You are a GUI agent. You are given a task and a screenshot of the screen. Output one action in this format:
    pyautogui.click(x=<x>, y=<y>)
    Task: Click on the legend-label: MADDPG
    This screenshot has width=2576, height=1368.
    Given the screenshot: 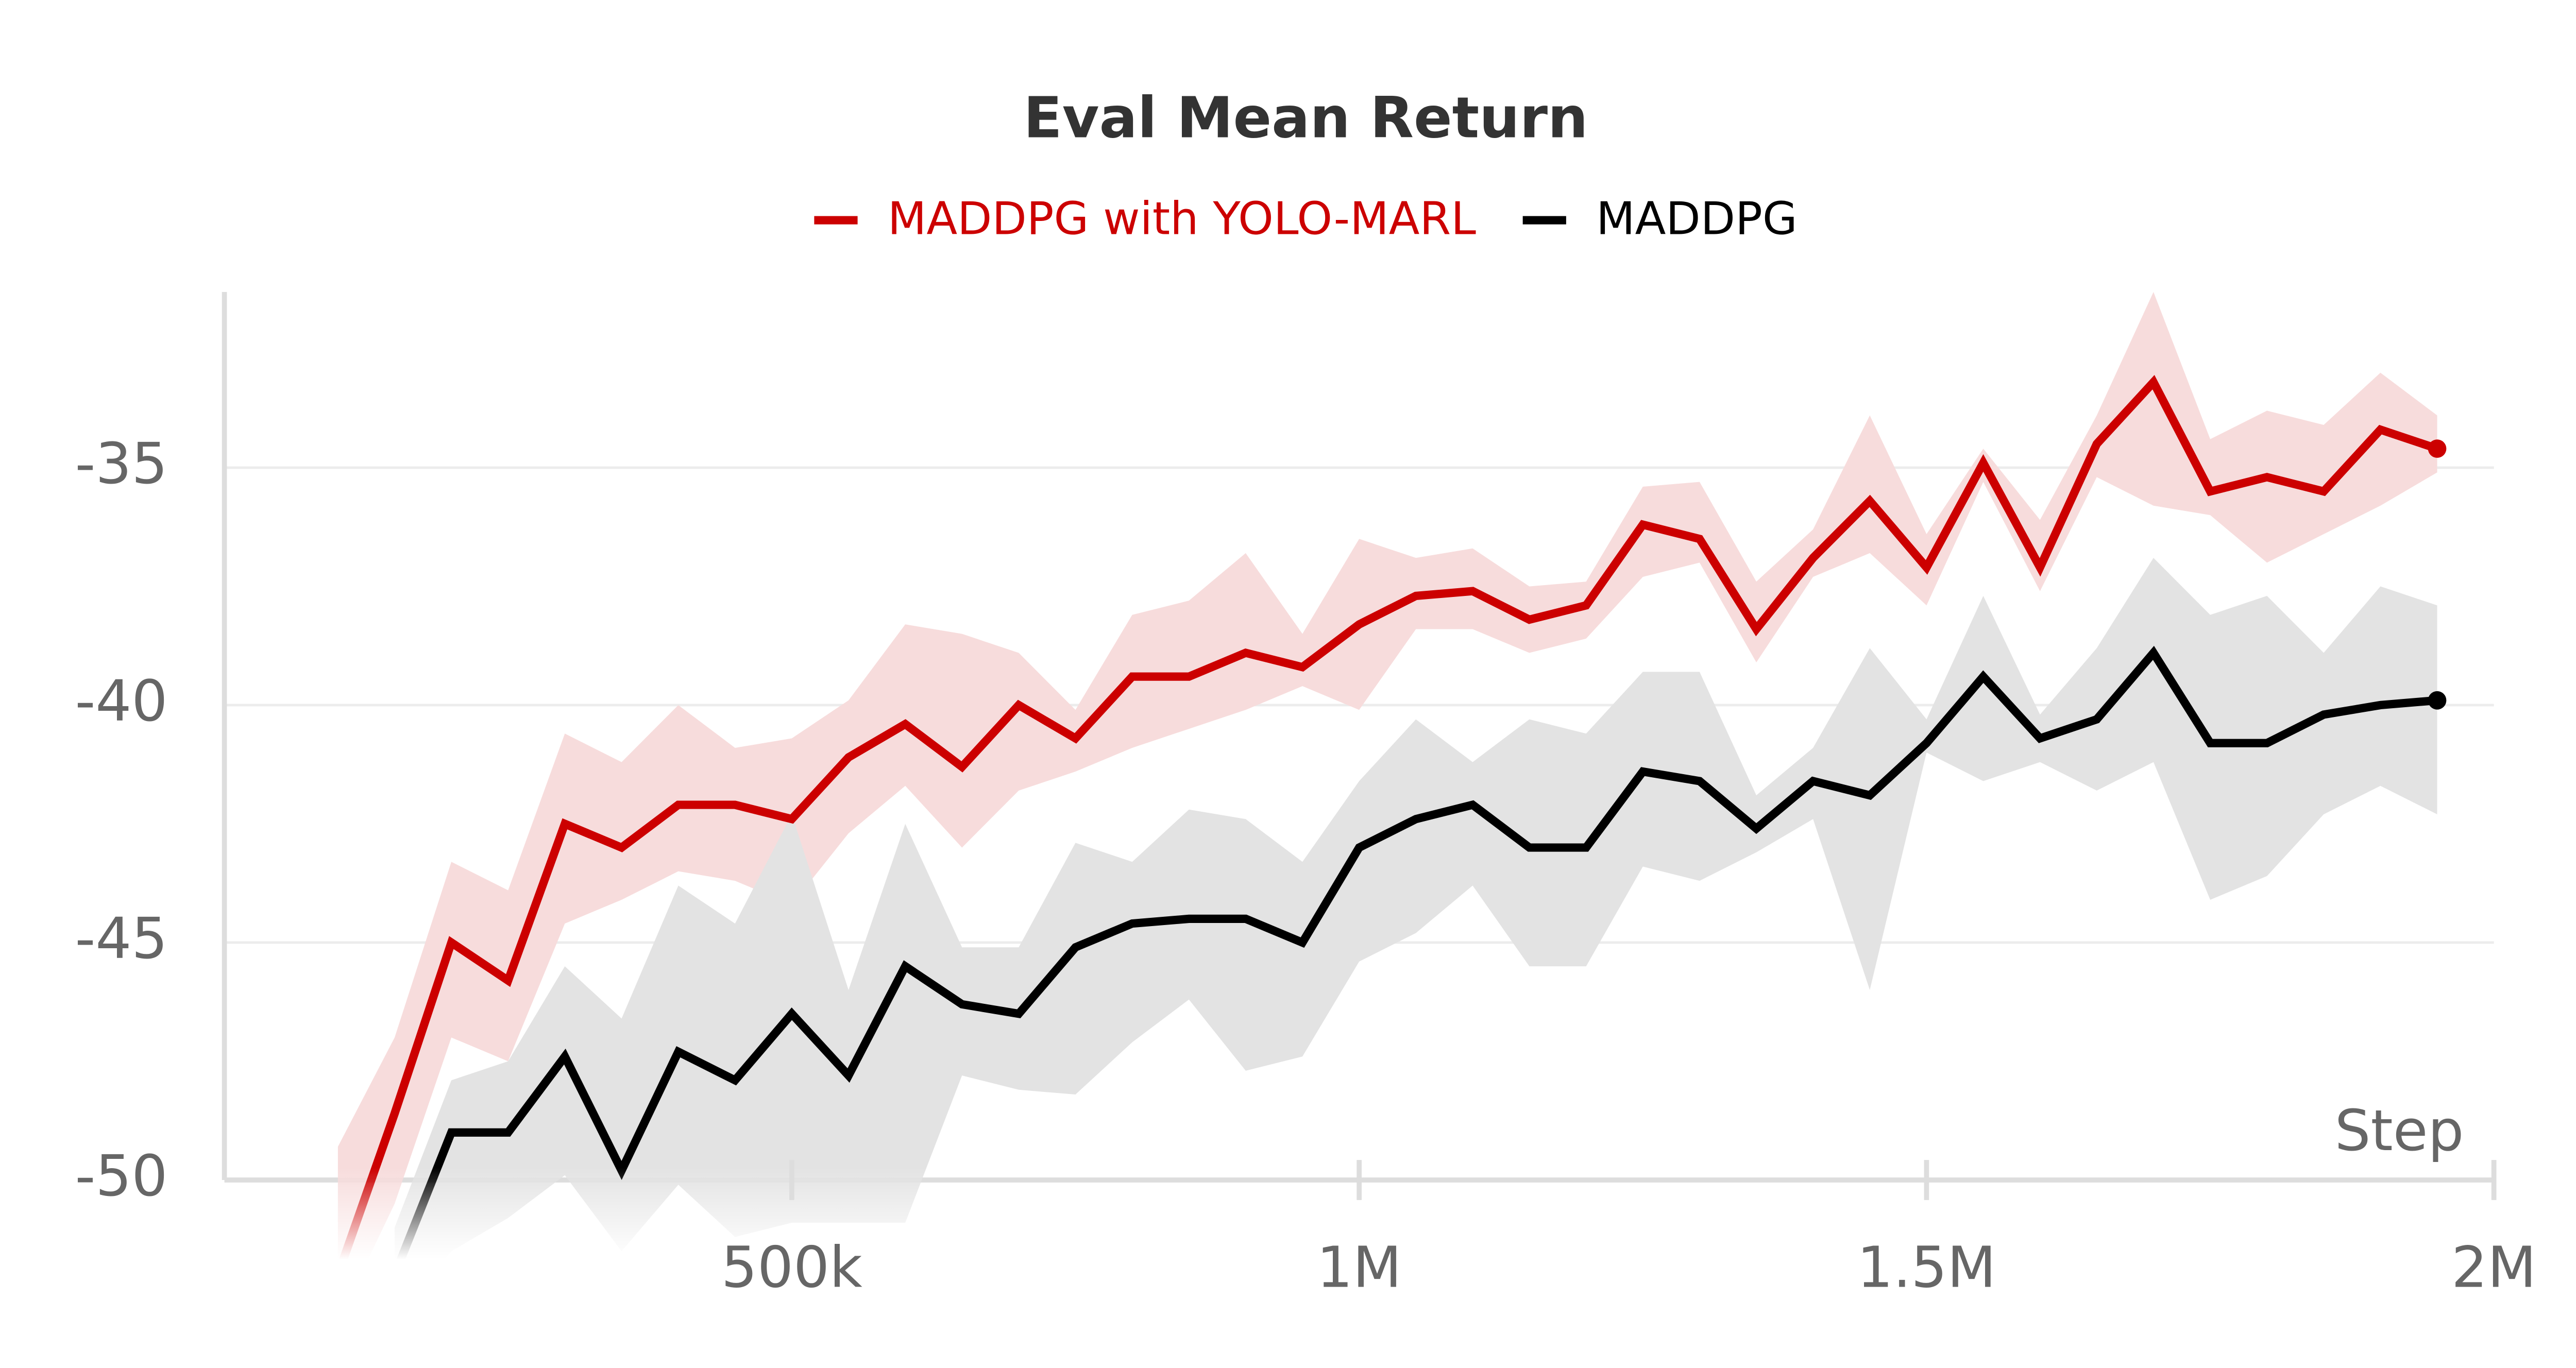 What is the action you would take?
    pyautogui.click(x=1697, y=219)
    